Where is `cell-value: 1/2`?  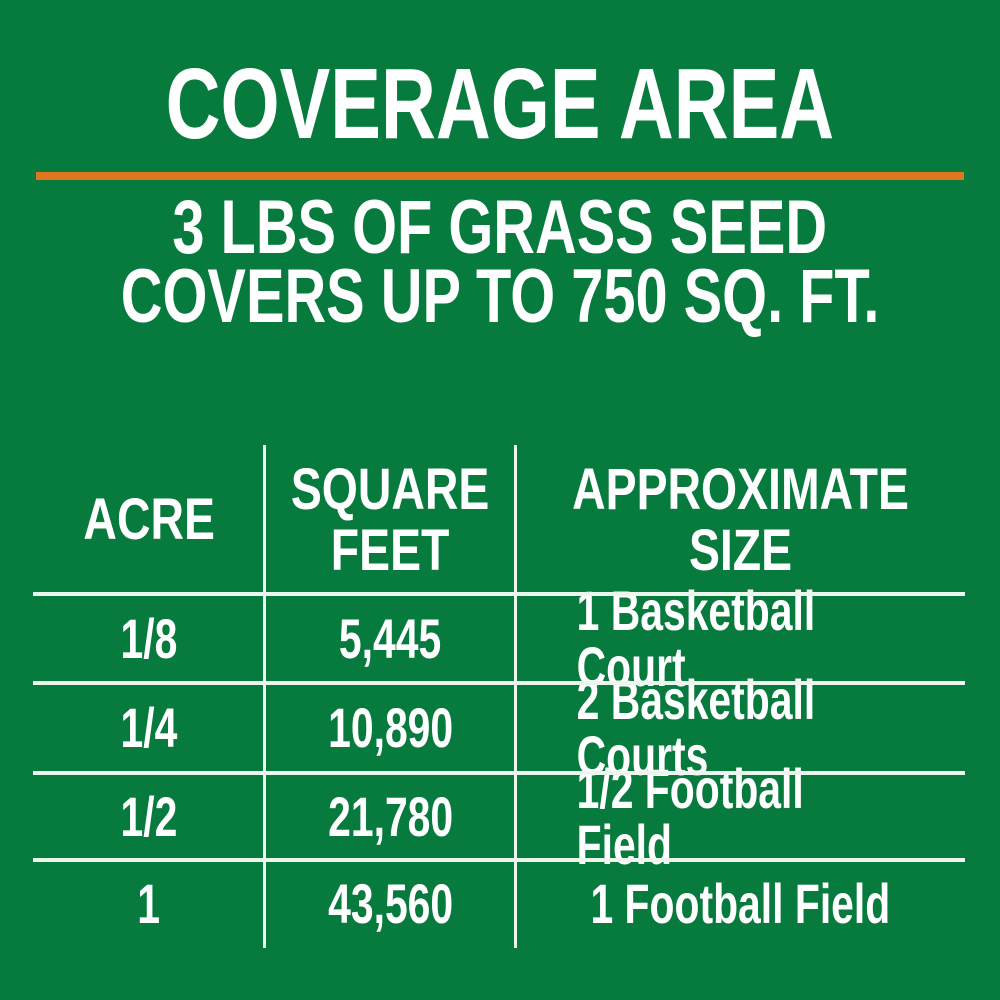
cell-value: 1/2 is located at coordinates (149, 816).